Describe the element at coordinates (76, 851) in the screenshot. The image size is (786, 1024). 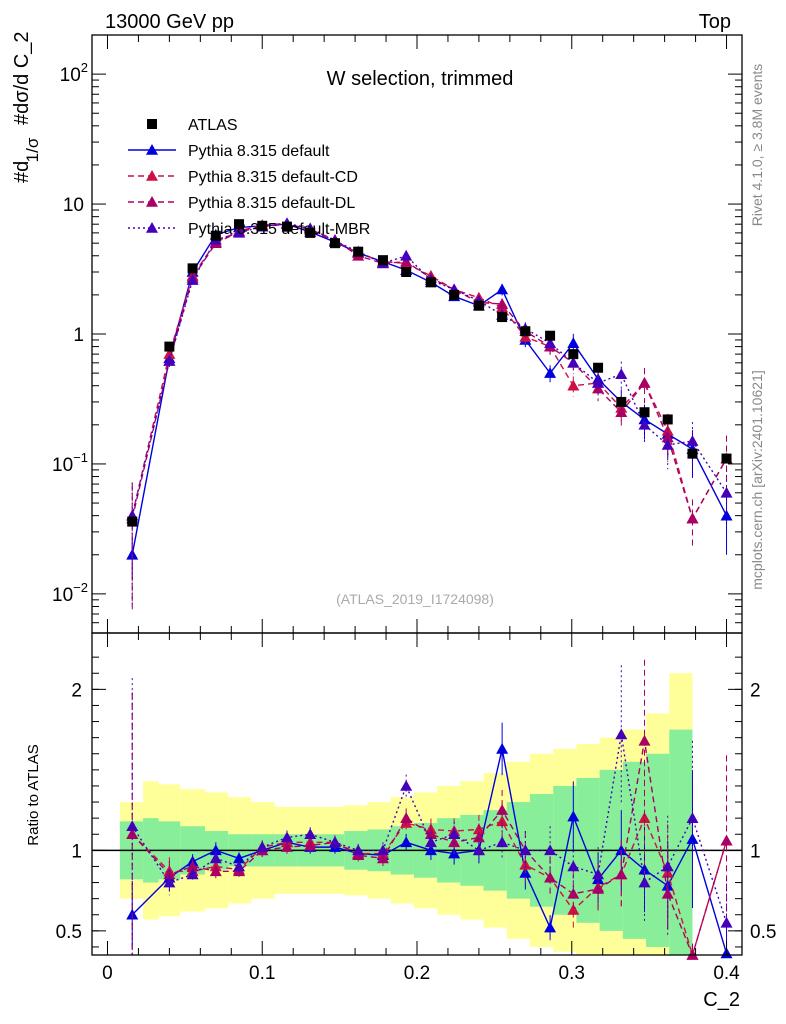
I see `ratio-tick-label-left: 1` at that location.